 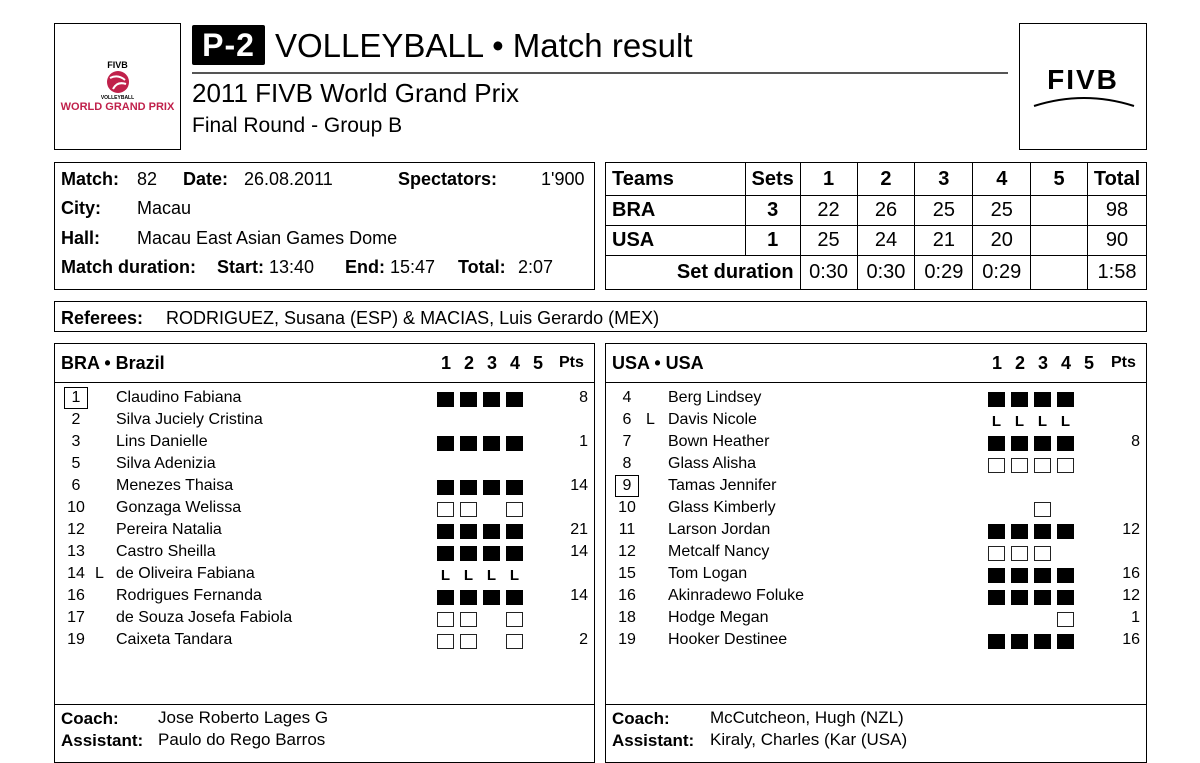 What do you see at coordinates (469, 363) in the screenshot?
I see `set-column-header: 2` at bounding box center [469, 363].